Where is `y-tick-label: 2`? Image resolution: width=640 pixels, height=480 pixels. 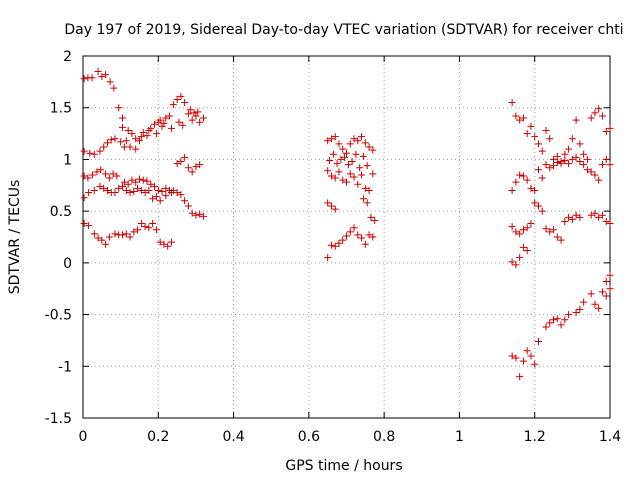
y-tick-label: 2 is located at coordinates (67, 57).